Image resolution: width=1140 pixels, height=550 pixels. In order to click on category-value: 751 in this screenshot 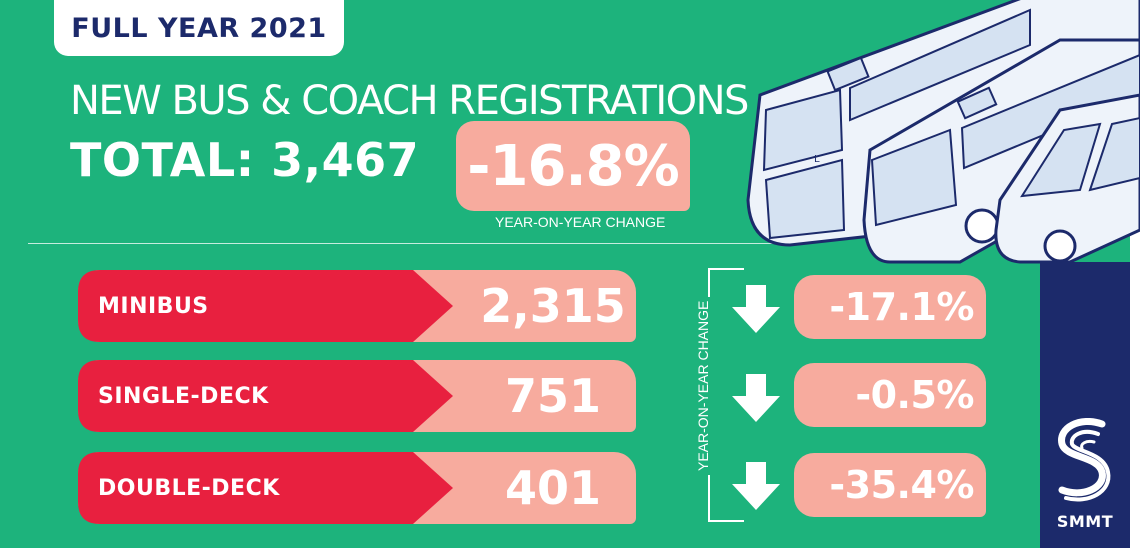, I will do `click(553, 396)`.